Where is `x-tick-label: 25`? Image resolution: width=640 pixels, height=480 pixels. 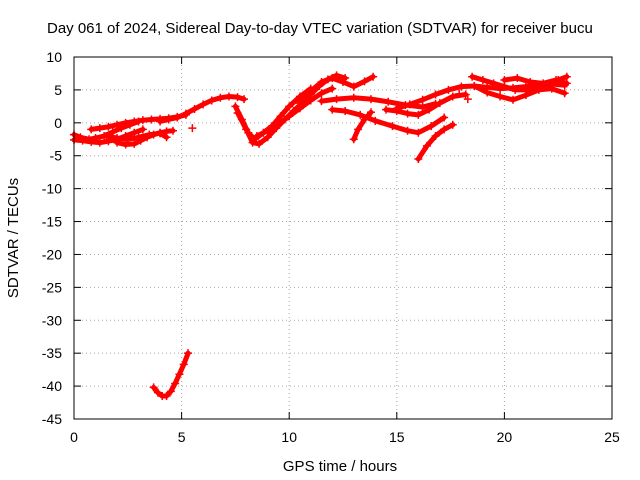 x-tick-label: 25 is located at coordinates (612, 437).